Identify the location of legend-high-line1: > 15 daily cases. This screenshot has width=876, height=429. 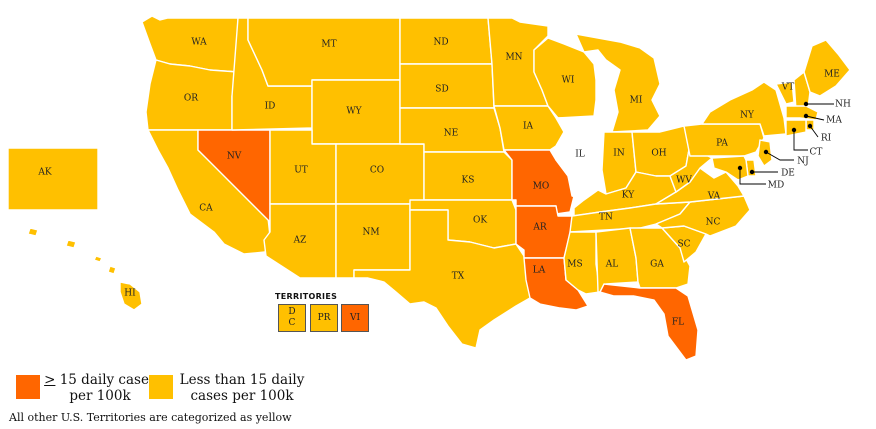
(100, 380).